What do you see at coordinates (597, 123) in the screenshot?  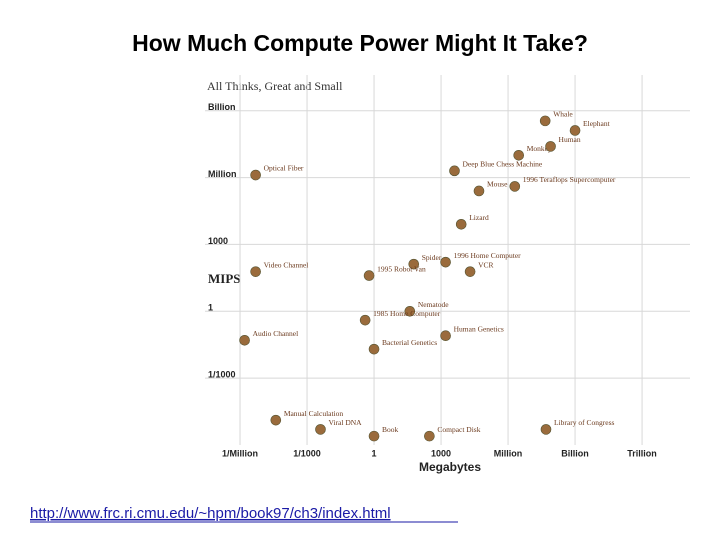 I see `point-label: Elephant` at bounding box center [597, 123].